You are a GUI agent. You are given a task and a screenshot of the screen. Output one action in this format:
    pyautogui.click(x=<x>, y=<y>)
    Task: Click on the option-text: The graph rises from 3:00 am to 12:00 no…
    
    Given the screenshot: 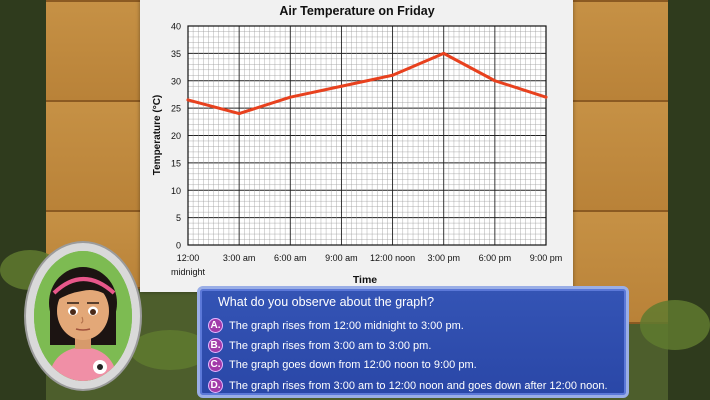 What is the action you would take?
    pyautogui.click(x=418, y=385)
    